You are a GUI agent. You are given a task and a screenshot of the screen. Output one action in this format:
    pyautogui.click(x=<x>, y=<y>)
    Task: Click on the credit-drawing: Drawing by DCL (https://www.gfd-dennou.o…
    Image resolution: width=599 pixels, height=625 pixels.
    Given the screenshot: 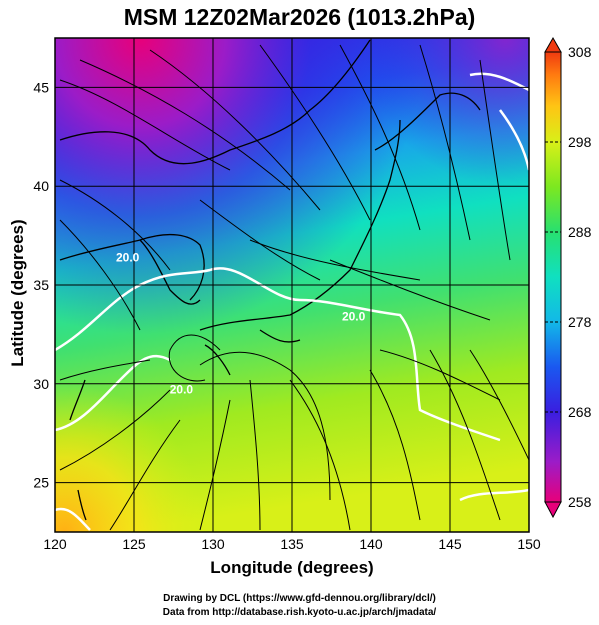 What is the action you would take?
    pyautogui.click(x=299, y=598)
    